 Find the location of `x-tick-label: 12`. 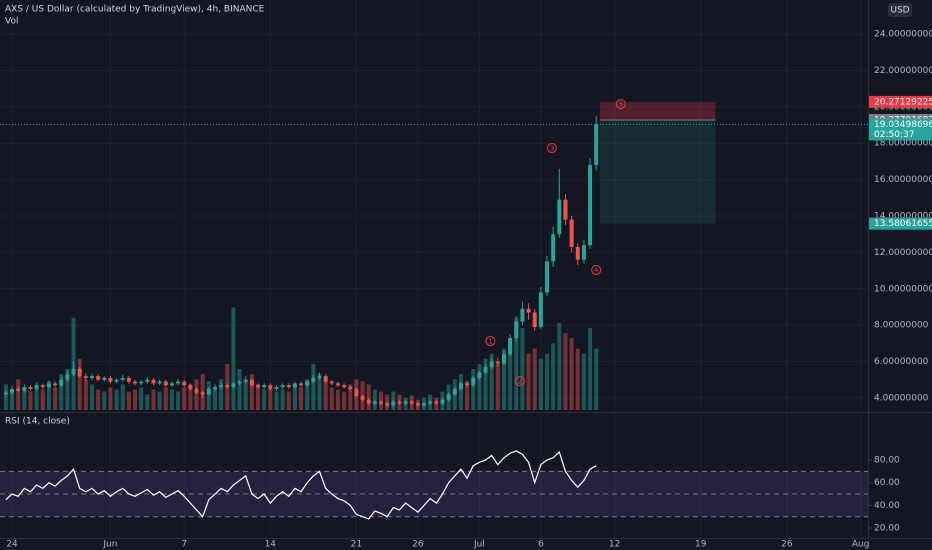

x-tick-label: 12 is located at coordinates (614, 545).